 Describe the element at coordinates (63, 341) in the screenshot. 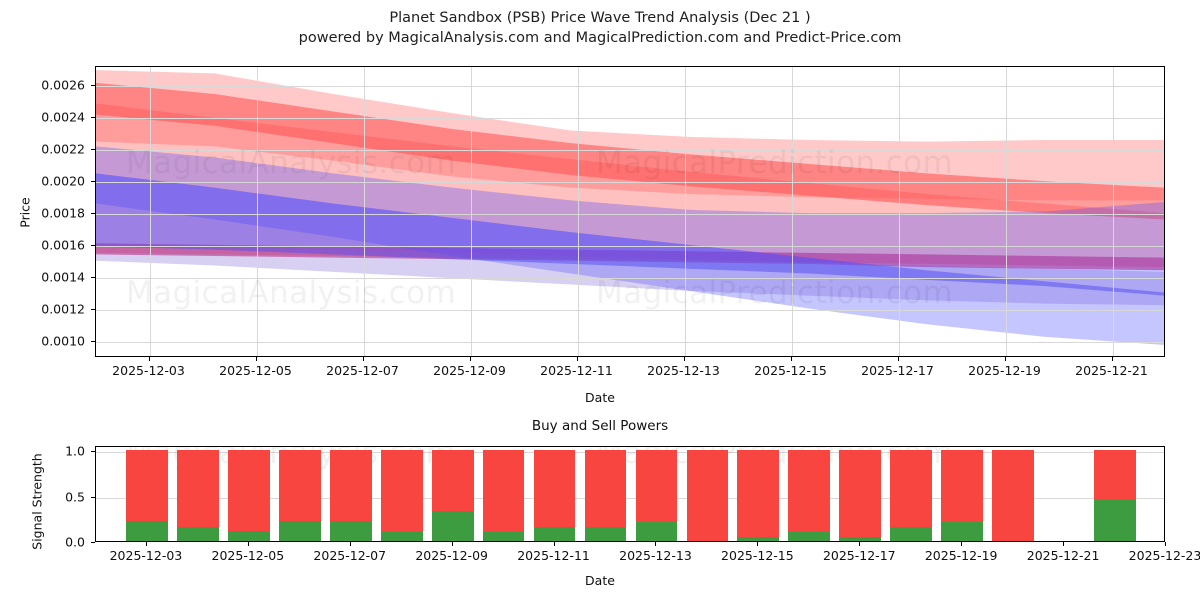

I see `y-tick-label: 0.0010` at that location.